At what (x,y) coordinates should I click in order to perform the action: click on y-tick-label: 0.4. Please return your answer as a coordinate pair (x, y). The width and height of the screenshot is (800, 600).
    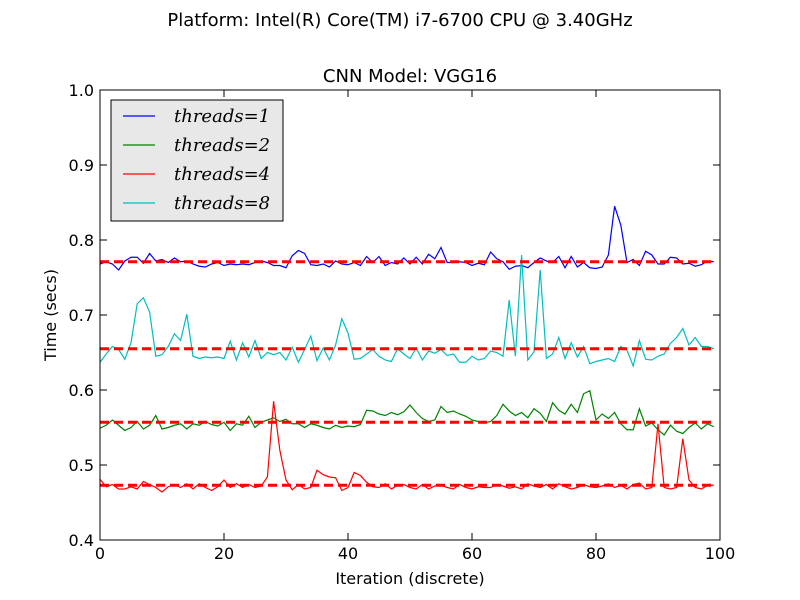
    Looking at the image, I should click on (81, 540).